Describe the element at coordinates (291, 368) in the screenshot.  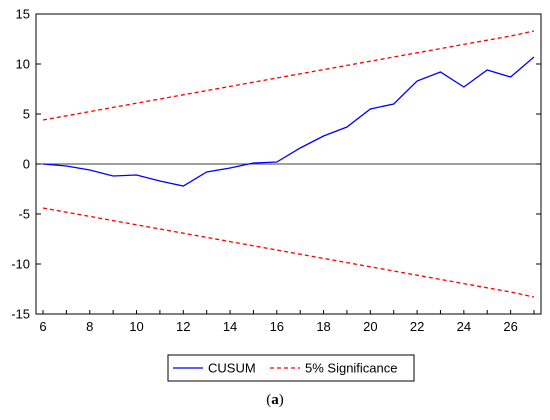
I see `legend: CUSUM 5% Significance` at that location.